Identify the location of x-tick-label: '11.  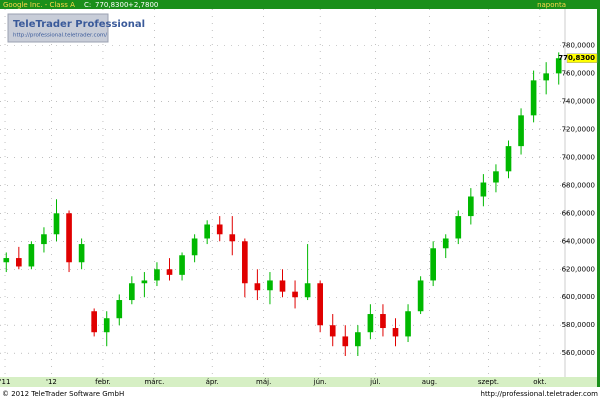
(5, 382).